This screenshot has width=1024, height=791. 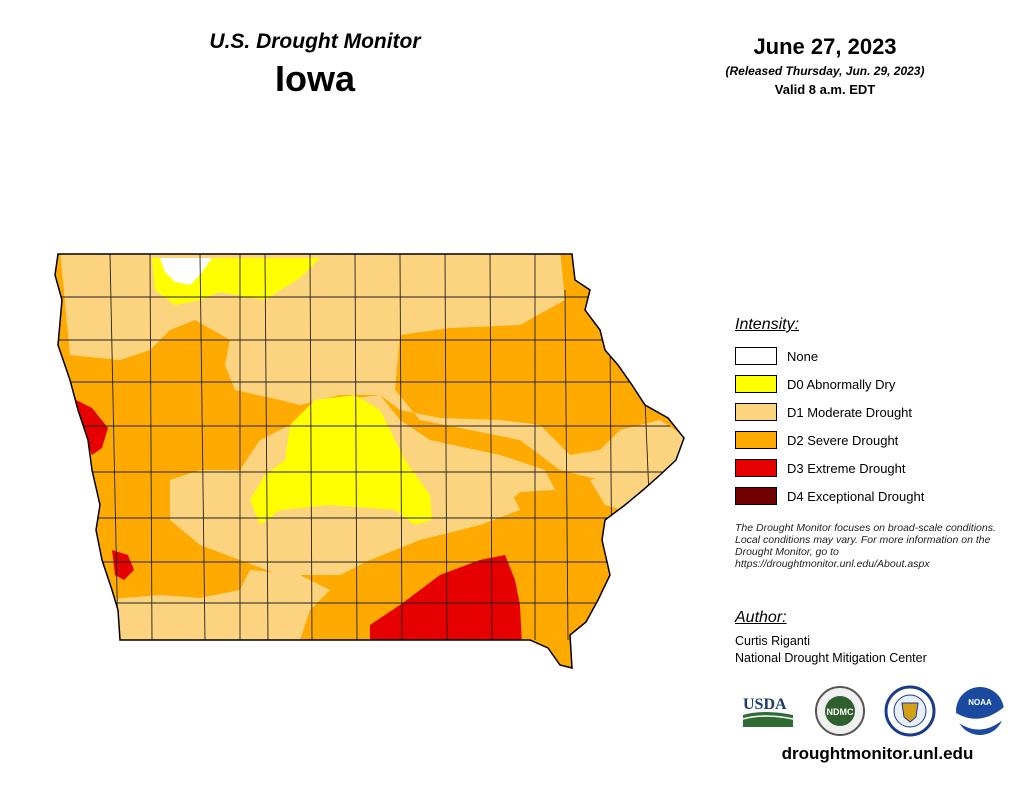 What do you see at coordinates (825, 71) in the screenshot?
I see `release-date-line: (Released Thursday, Jun. 29, 2023)` at bounding box center [825, 71].